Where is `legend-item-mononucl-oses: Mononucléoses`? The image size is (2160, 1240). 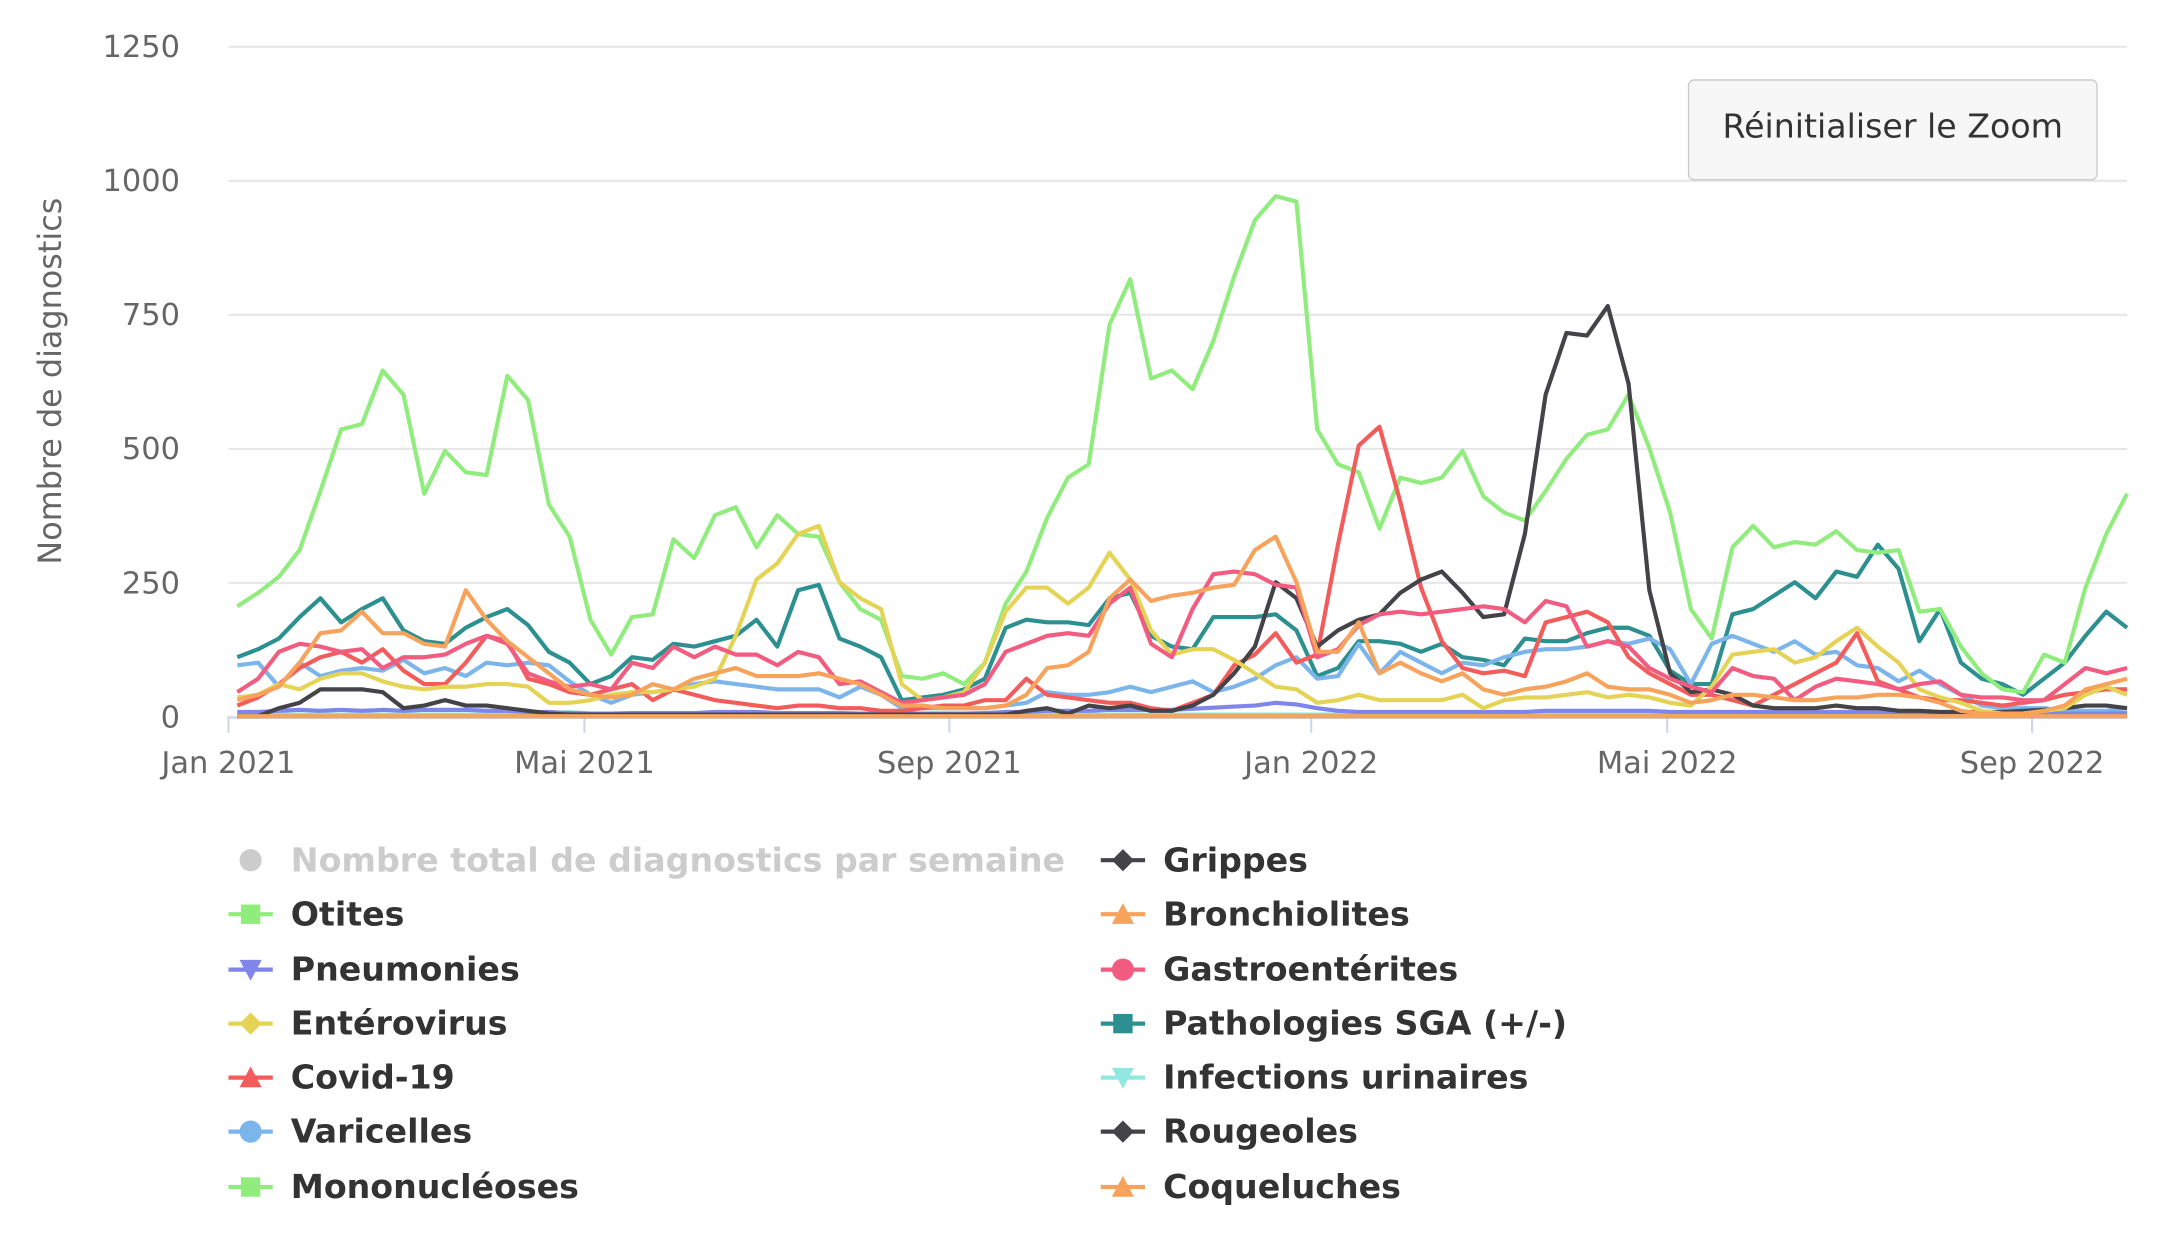
legend-item-mononucl-oses: Mononucléoses is located at coordinates (403, 1186).